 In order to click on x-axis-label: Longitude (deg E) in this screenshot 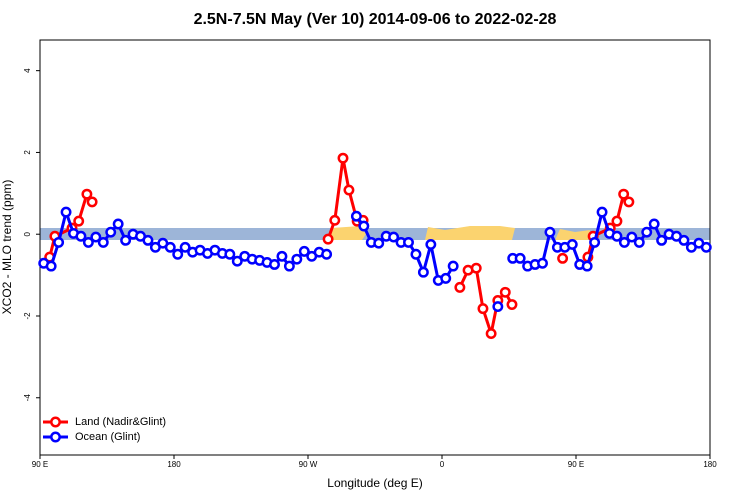, I will do `click(374, 483)`.